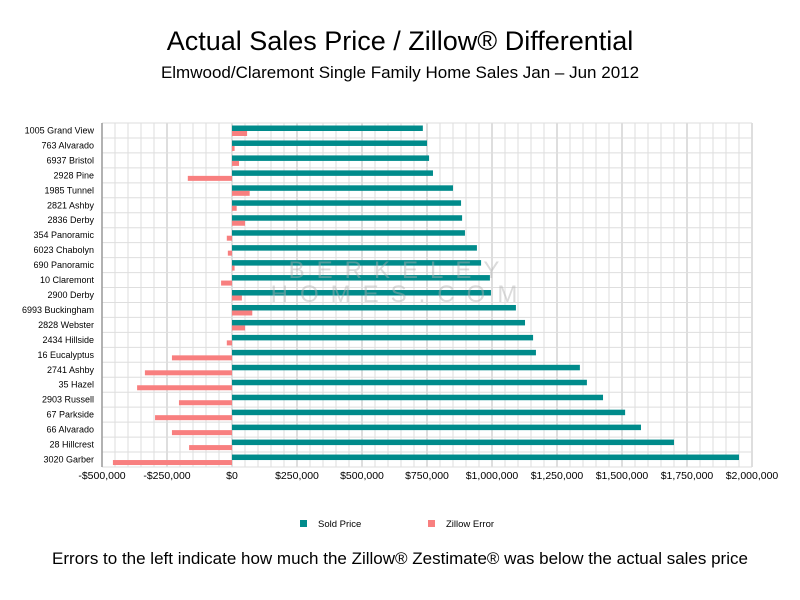  What do you see at coordinates (76, 385) in the screenshot?
I see `category-label: 35 Hazel` at bounding box center [76, 385].